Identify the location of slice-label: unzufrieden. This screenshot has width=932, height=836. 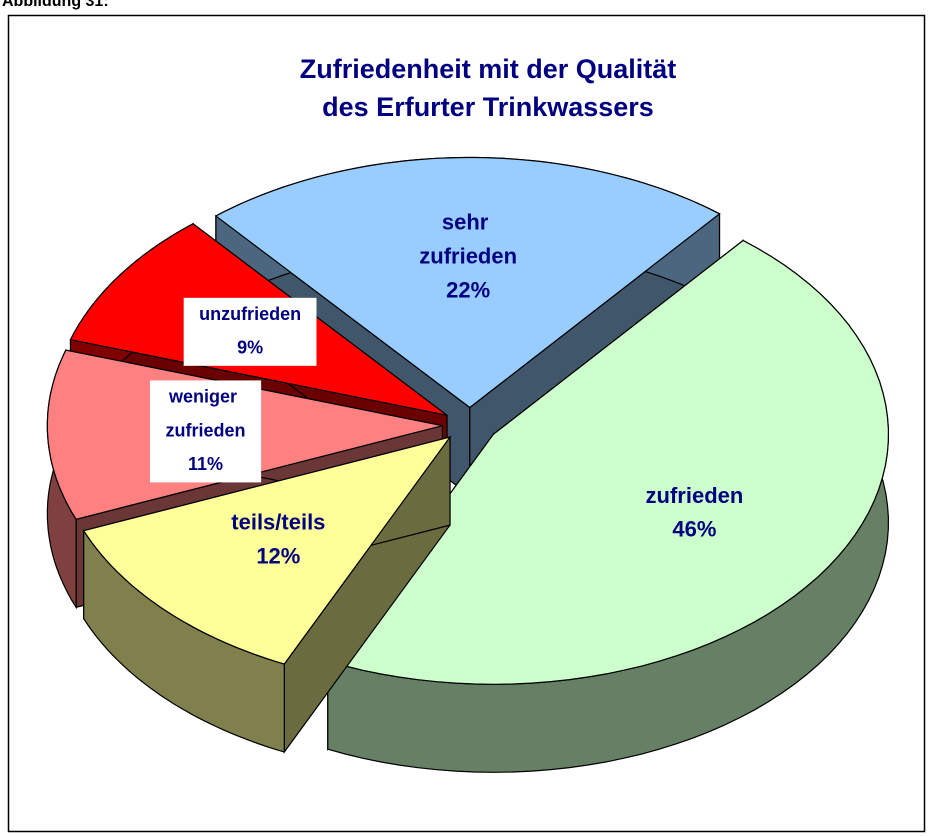
(250, 314).